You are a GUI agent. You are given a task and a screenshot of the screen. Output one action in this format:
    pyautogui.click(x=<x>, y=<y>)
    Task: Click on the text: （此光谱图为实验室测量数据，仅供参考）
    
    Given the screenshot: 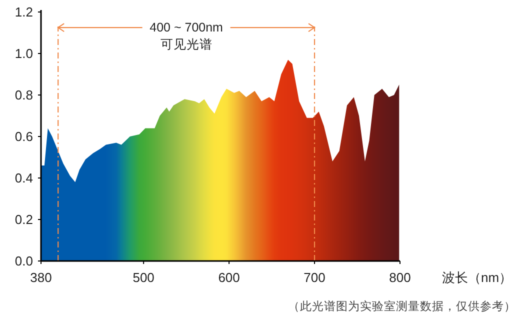 What is the action you would take?
    pyautogui.click(x=402, y=306)
    